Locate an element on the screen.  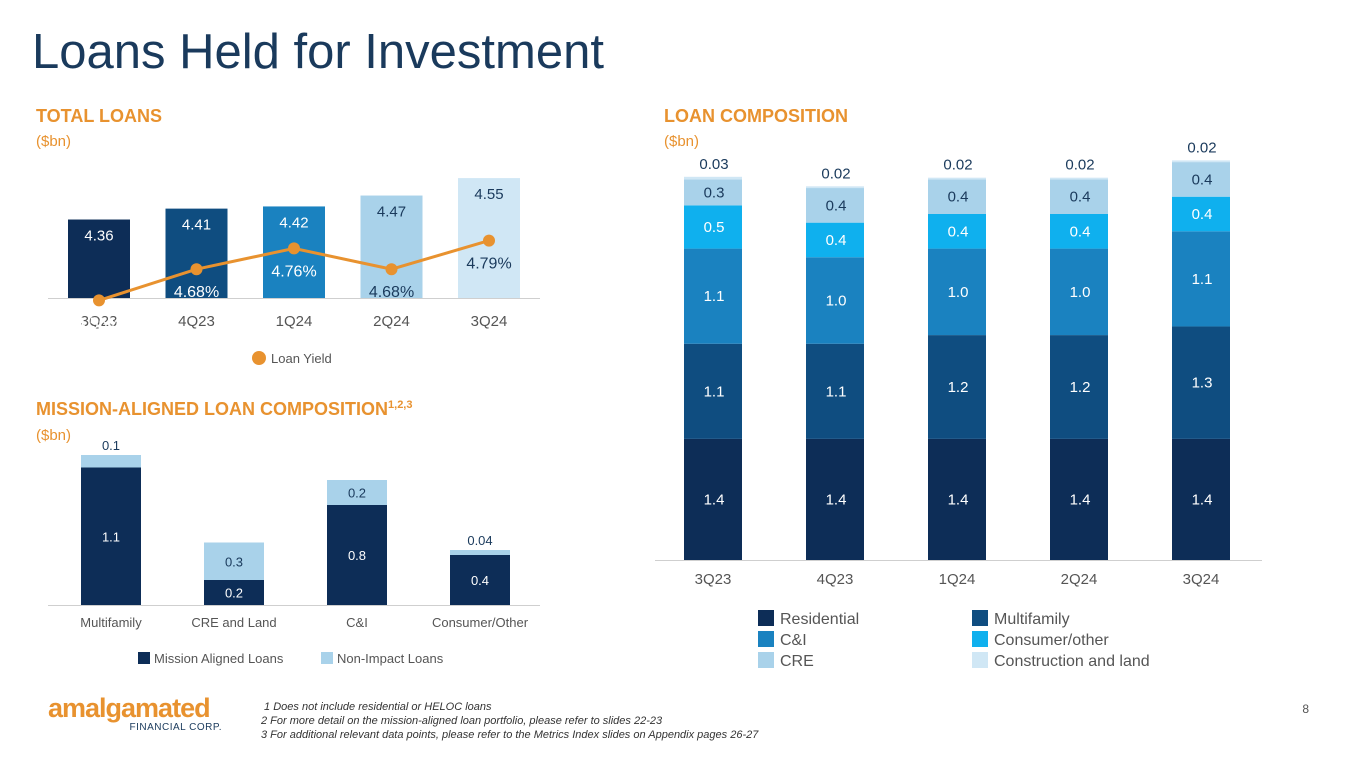
loan-composition-legend-label: Construction and land is located at coordinates (1072, 661).